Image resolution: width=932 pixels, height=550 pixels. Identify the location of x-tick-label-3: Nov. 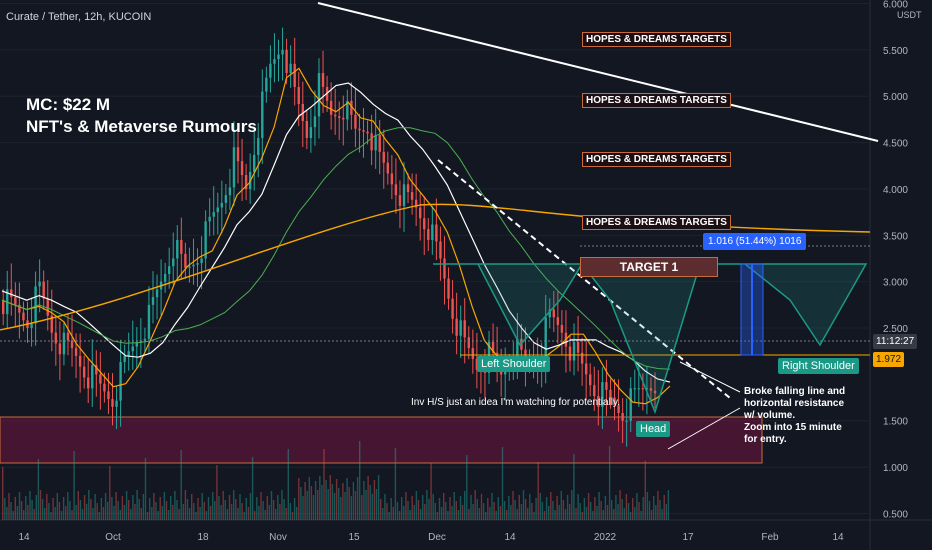
(278, 537).